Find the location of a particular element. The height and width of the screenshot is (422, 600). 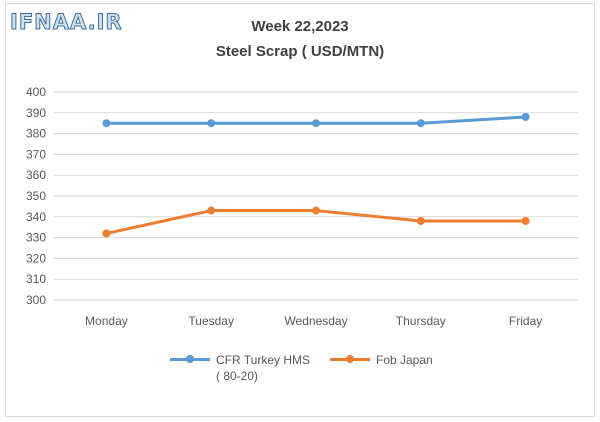

watermark-logo: IFNAA.IR is located at coordinates (66, 22).